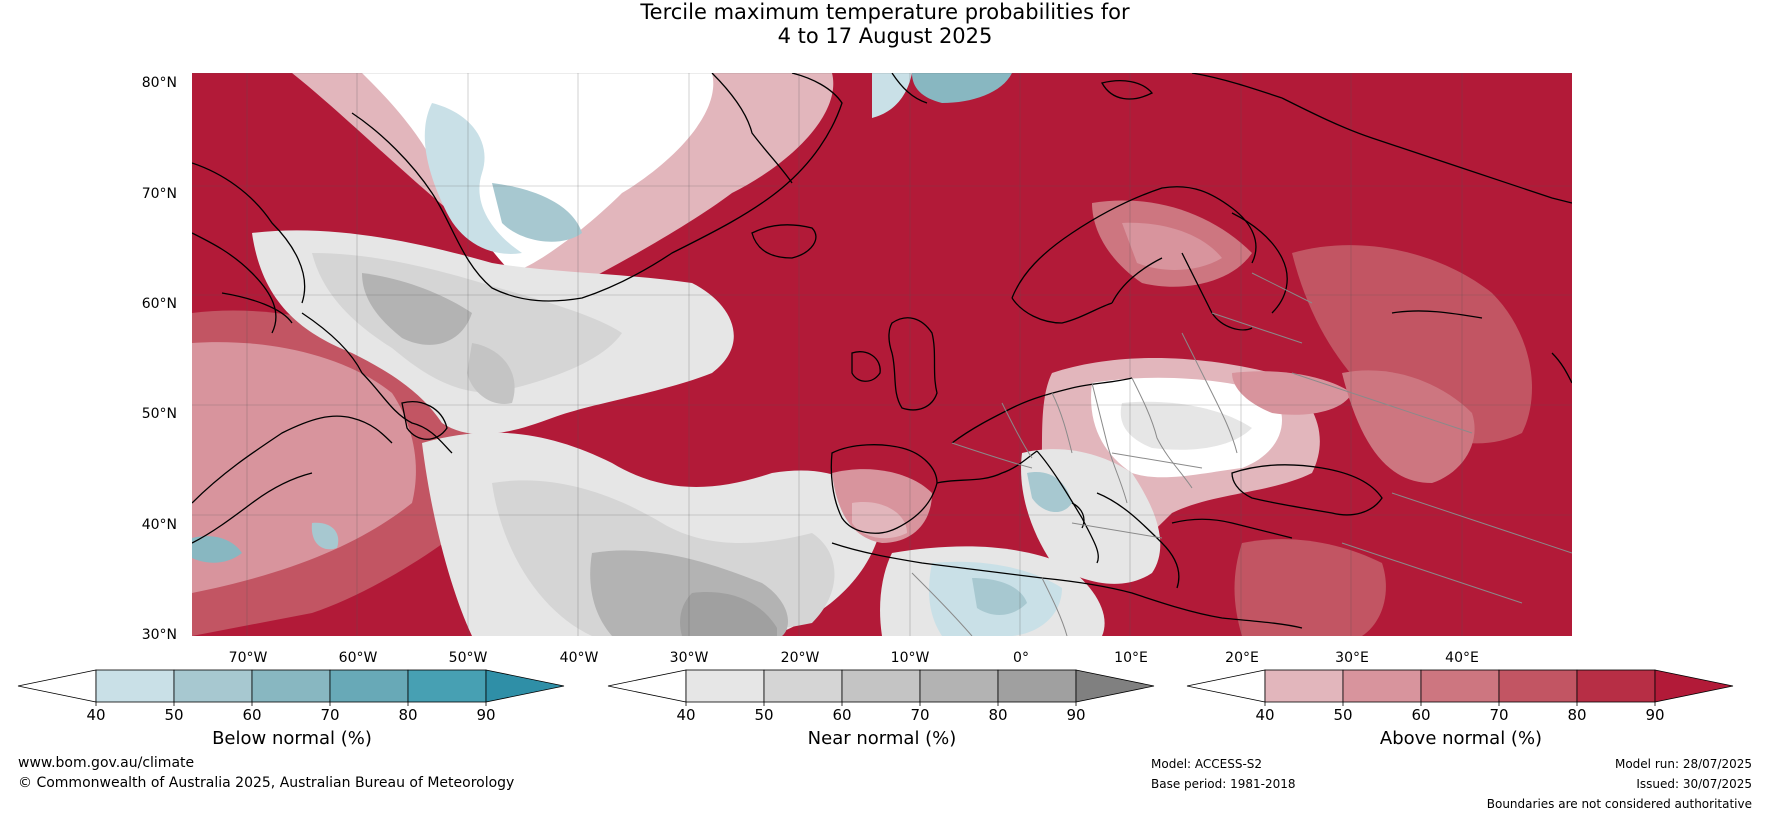 Image resolution: width=1770 pixels, height=816 pixels. I want to click on near-tick-label: 80, so click(997, 715).